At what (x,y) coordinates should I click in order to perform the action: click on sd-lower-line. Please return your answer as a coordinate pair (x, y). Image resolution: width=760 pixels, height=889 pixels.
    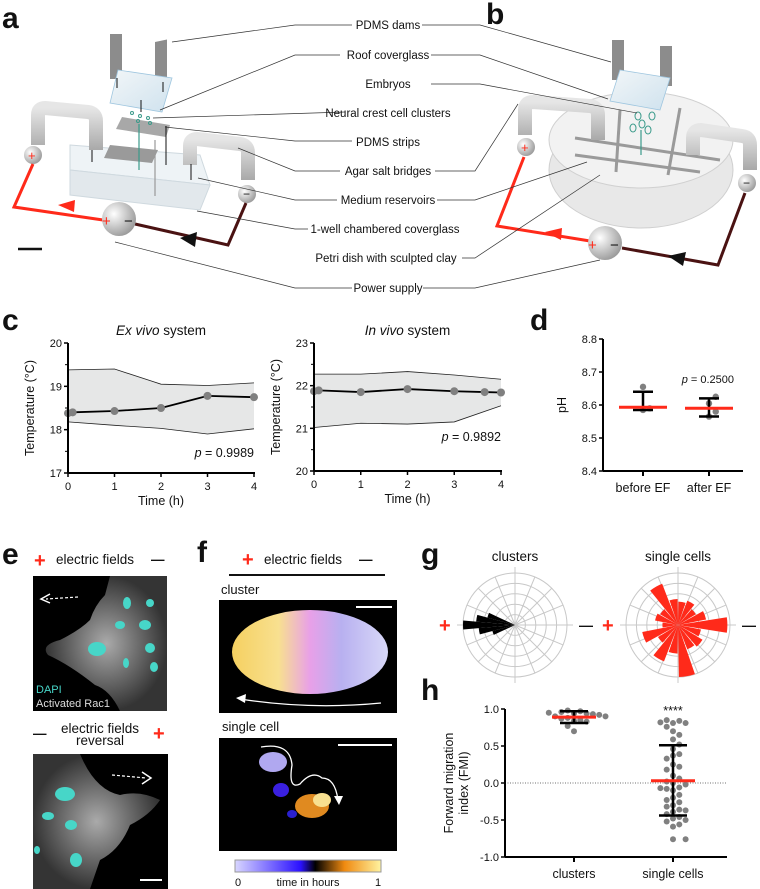
    Looking at the image, I should click on (407, 416).